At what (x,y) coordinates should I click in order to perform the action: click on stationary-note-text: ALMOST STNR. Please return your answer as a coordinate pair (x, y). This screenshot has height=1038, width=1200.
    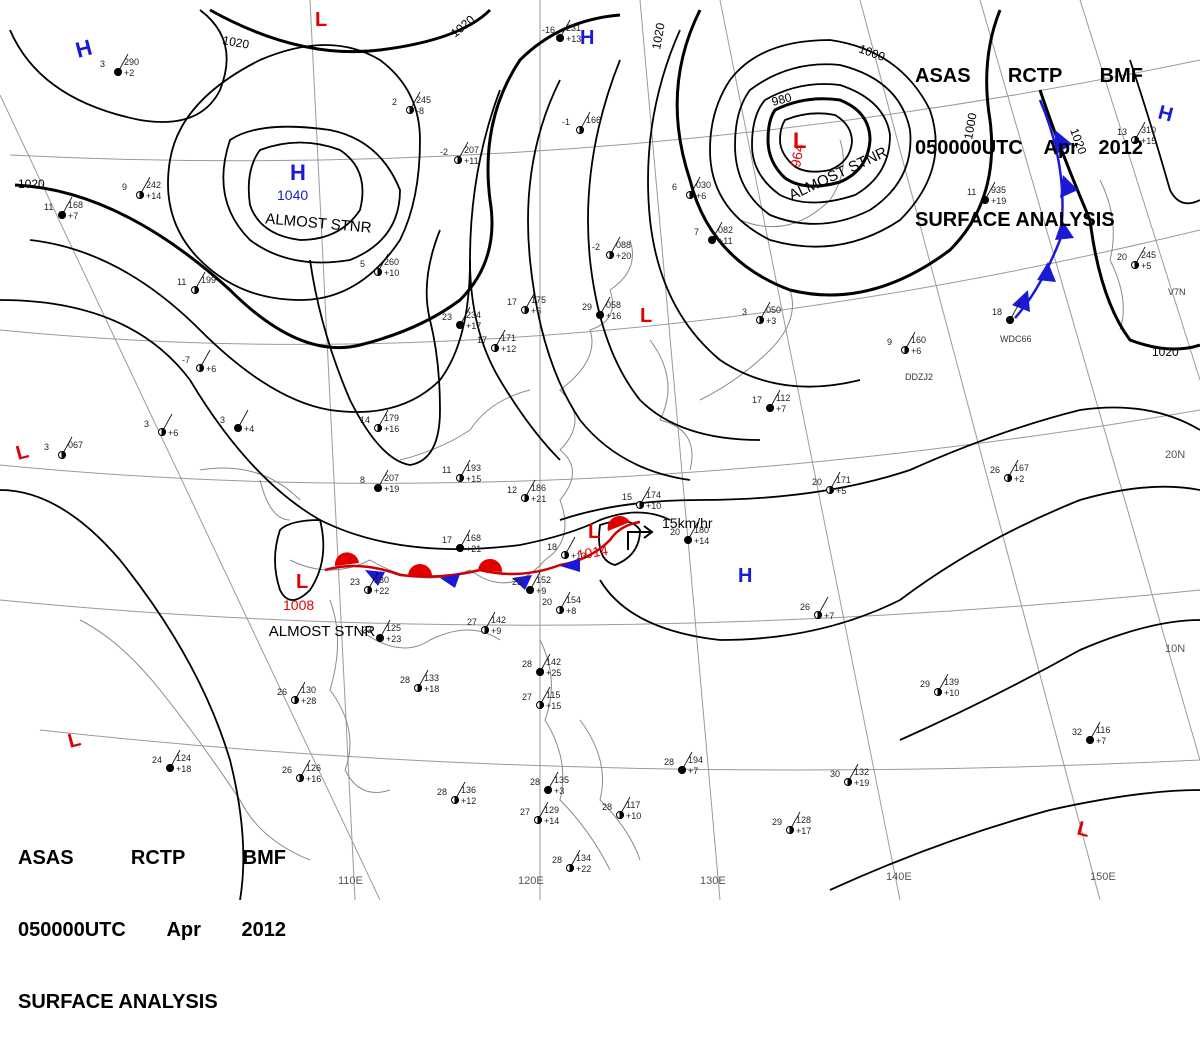
    Looking at the image, I should click on (322, 631).